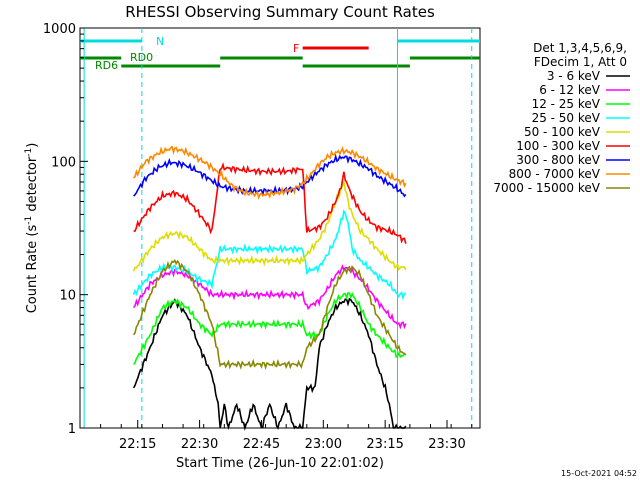 This screenshot has height=480, width=640. What do you see at coordinates (280, 12) in the screenshot?
I see `chart-title: RHESSI Observing Summary Count Rates` at bounding box center [280, 12].